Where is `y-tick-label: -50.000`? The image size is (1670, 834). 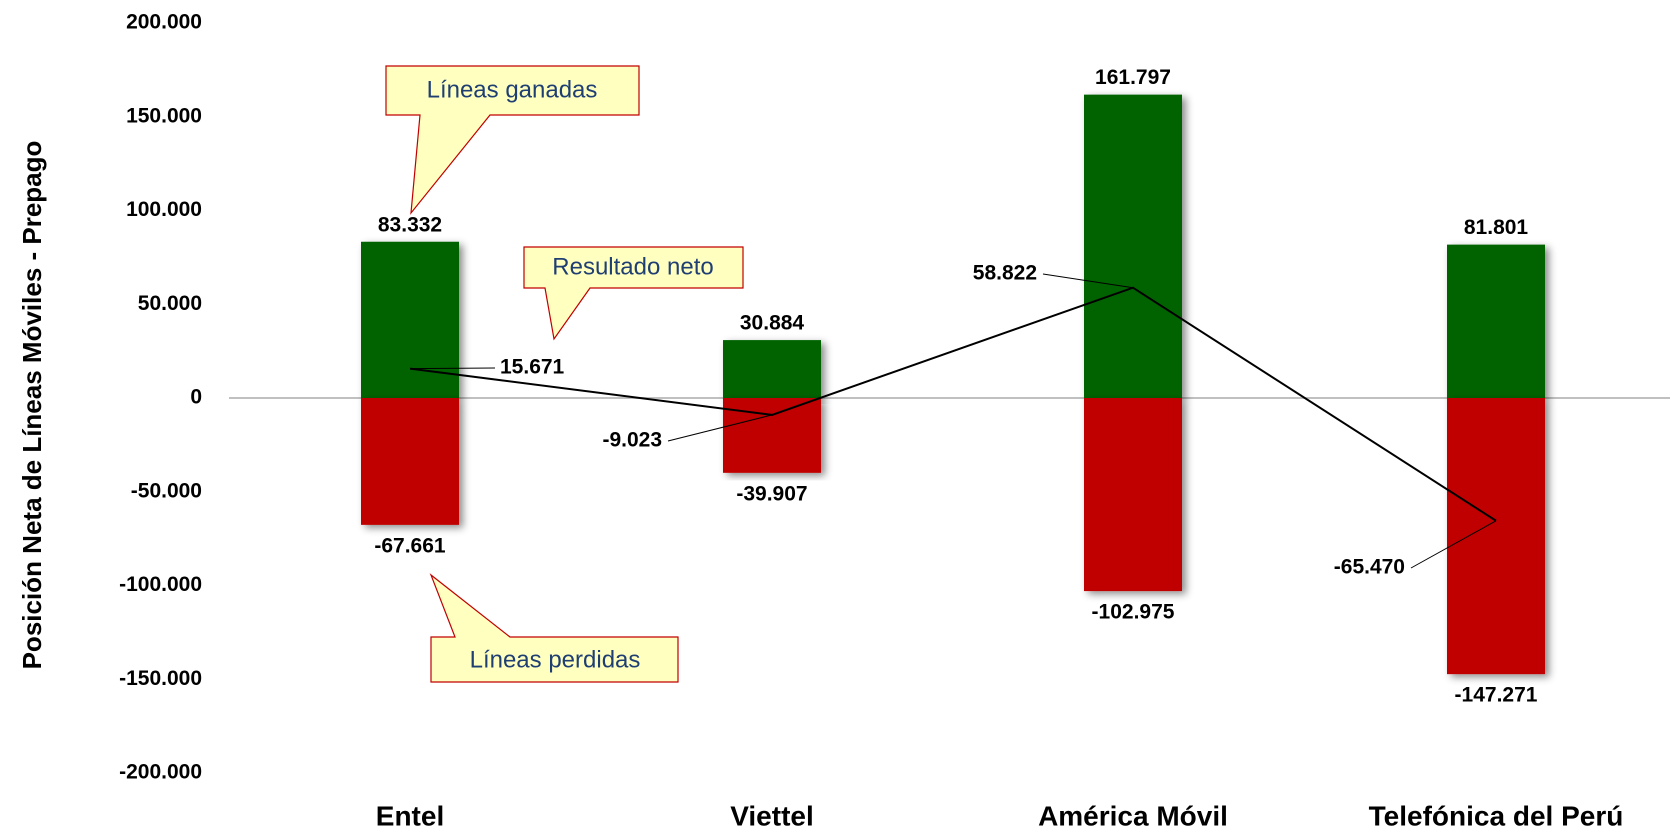
y-tick-label: -50.000 is located at coordinates (166, 490).